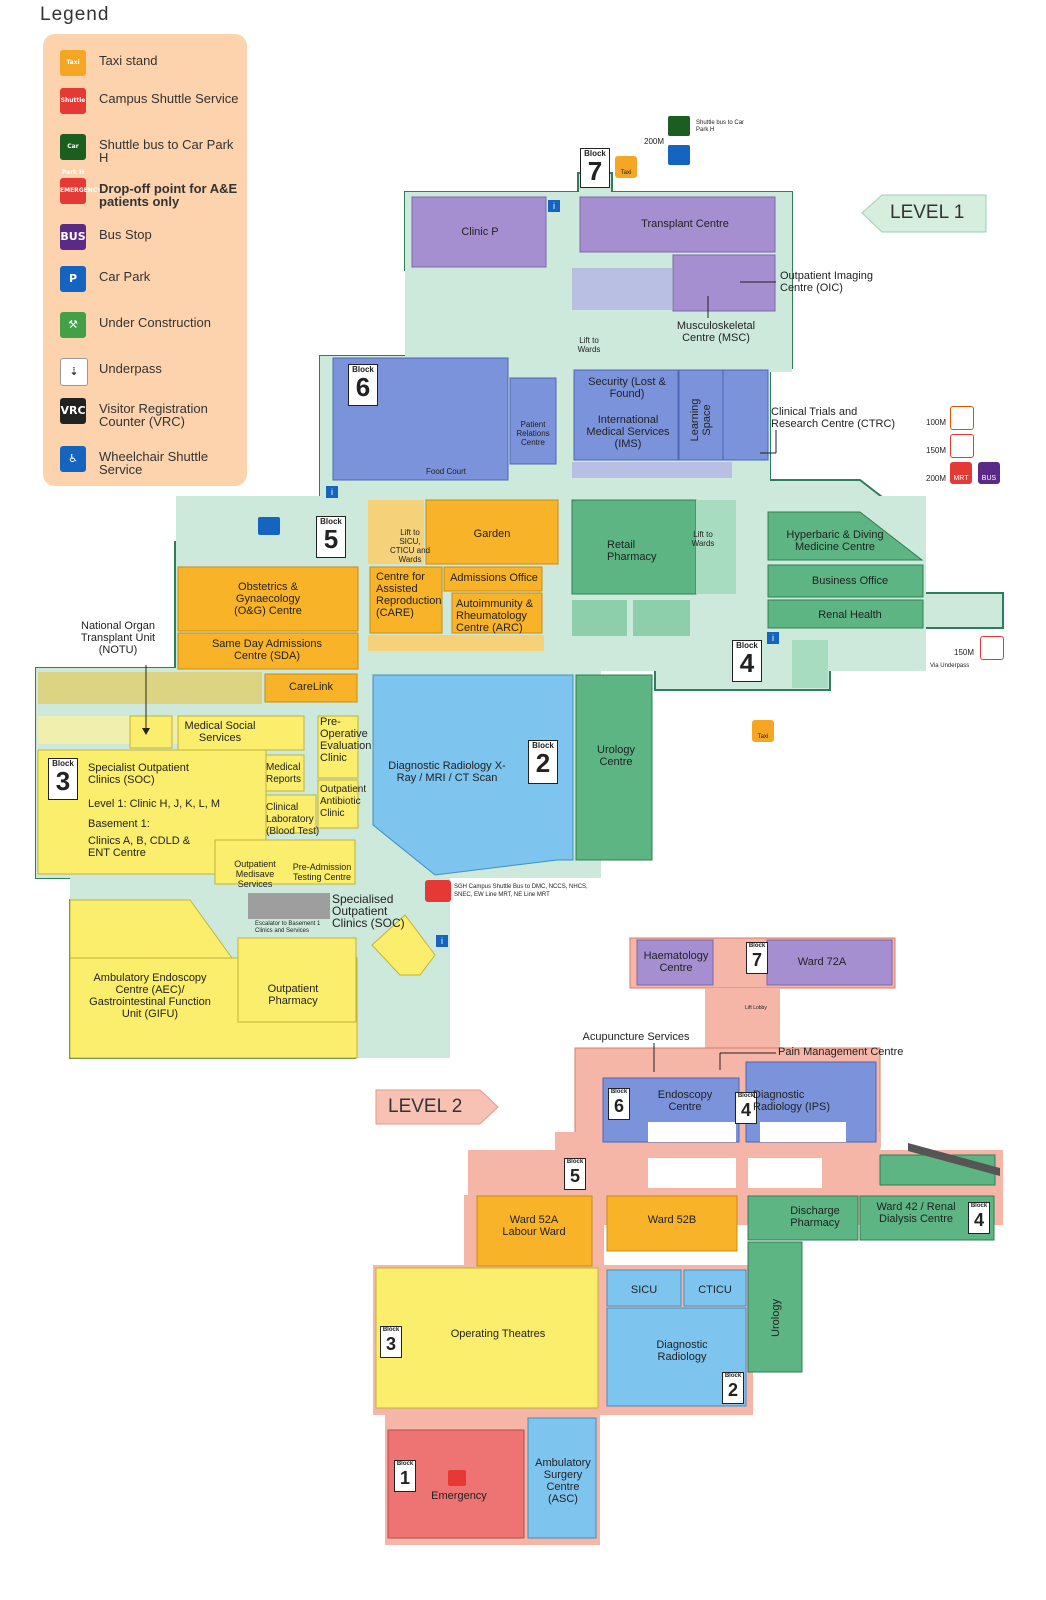 Image resolution: width=1046 pixels, height=1600 pixels. I want to click on medisave-label: Outpatient Medisave Services, so click(255, 874).